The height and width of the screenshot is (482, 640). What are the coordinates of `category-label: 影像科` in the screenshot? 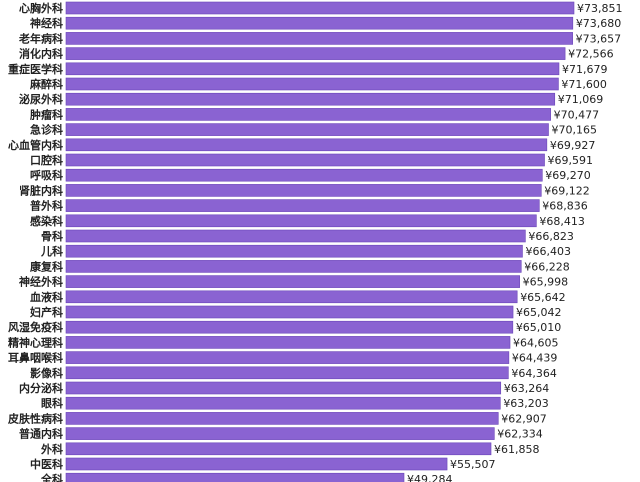 It's located at (46, 373).